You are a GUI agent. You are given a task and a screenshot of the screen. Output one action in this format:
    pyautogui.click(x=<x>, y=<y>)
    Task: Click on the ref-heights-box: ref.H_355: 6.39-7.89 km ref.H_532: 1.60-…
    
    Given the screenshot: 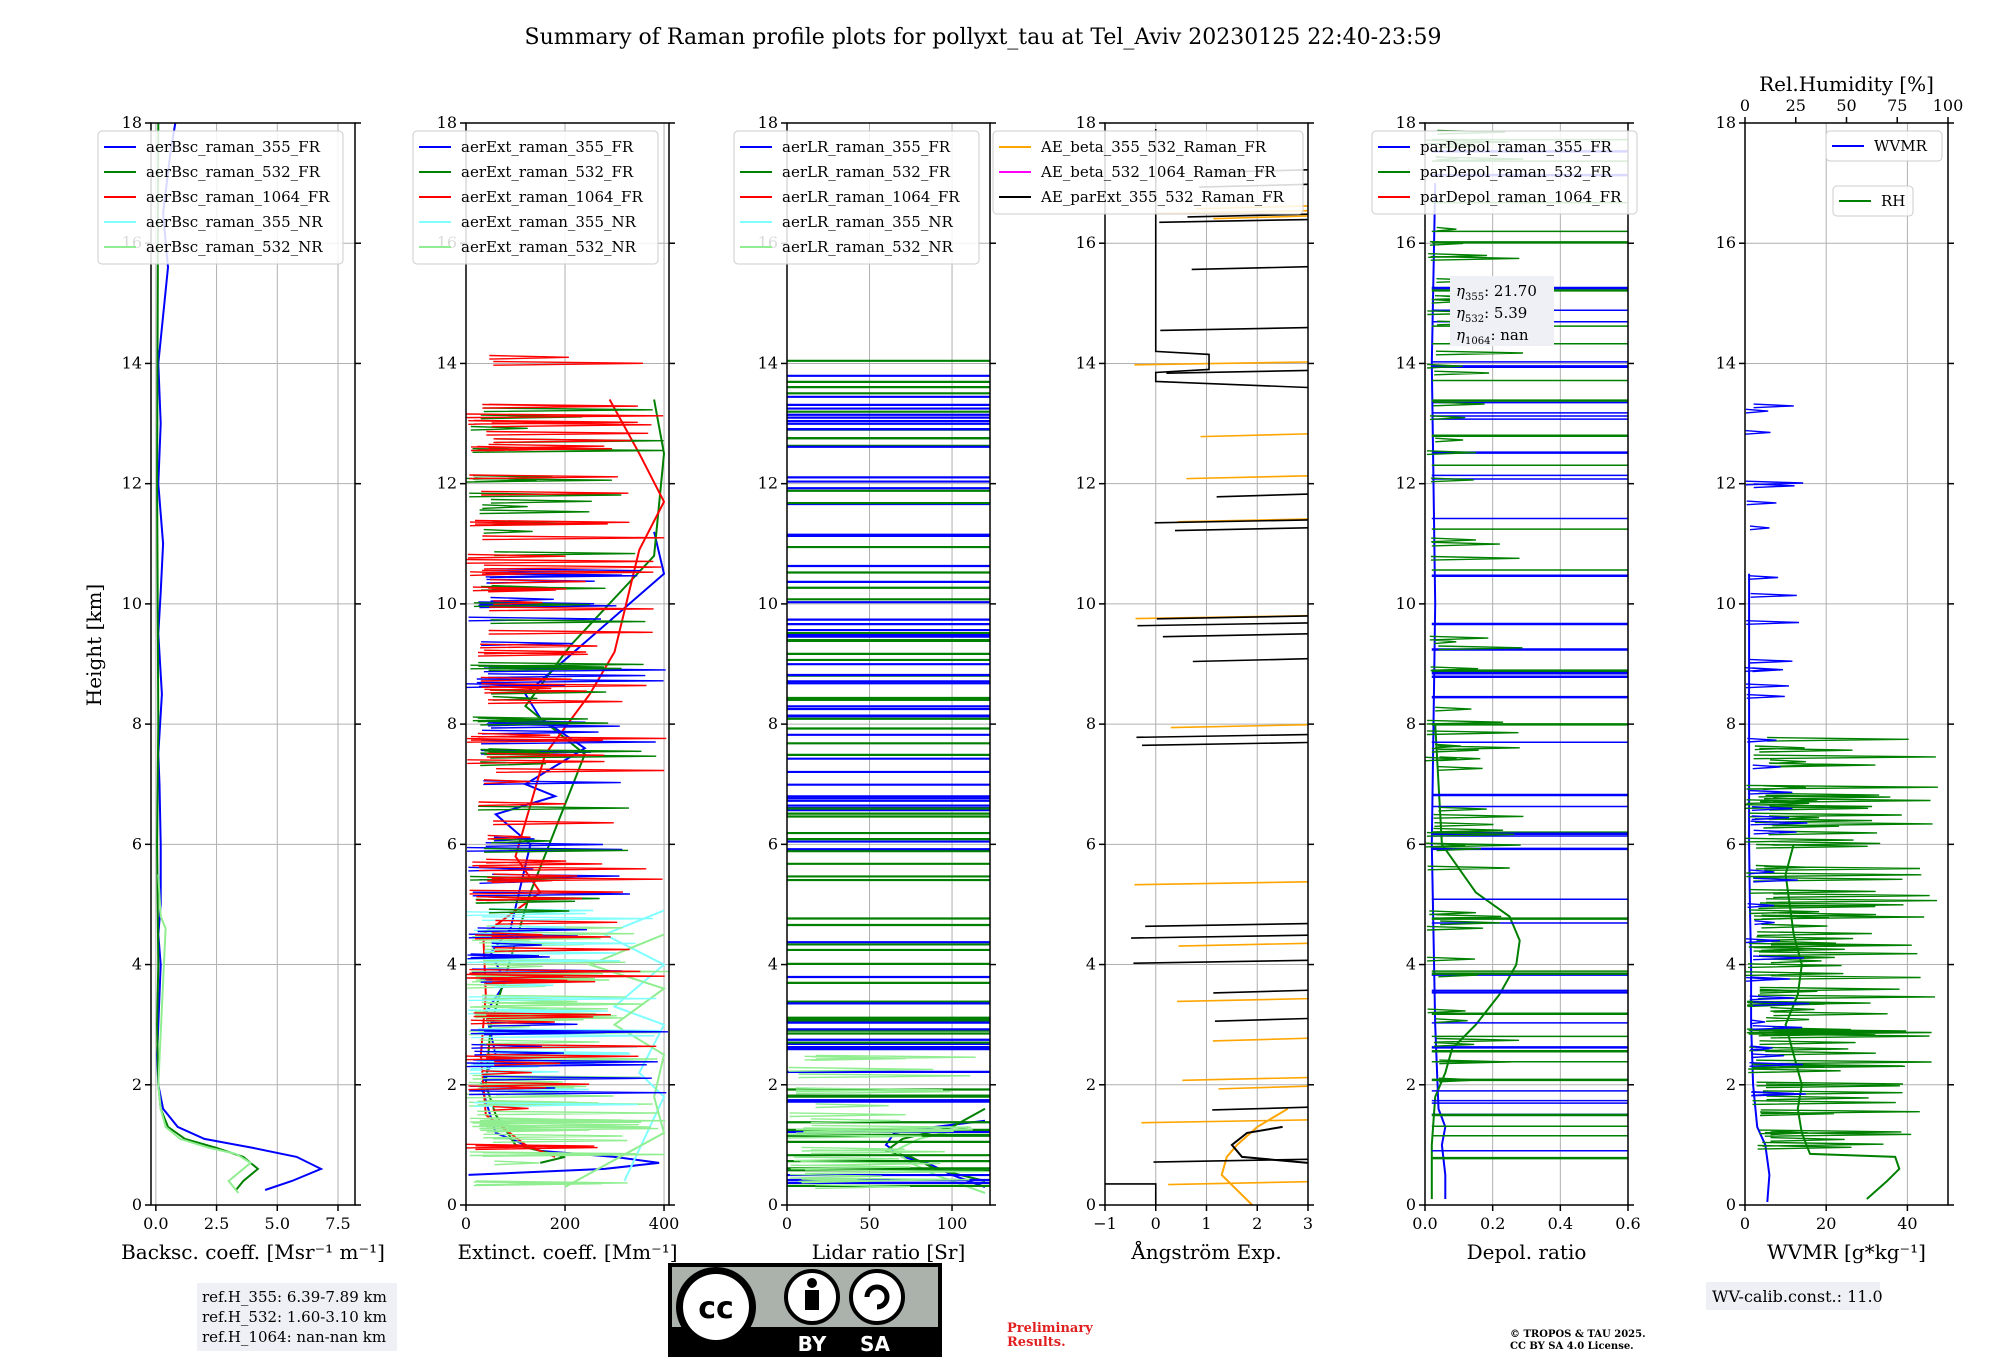 What is the action you would take?
    pyautogui.click(x=297, y=1317)
    